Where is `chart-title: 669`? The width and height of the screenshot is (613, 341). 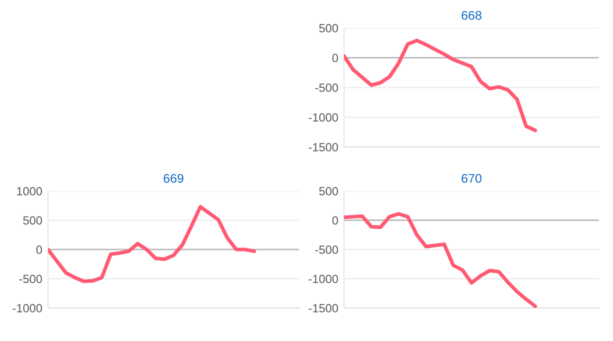
chart-title: 669 is located at coordinates (174, 178).